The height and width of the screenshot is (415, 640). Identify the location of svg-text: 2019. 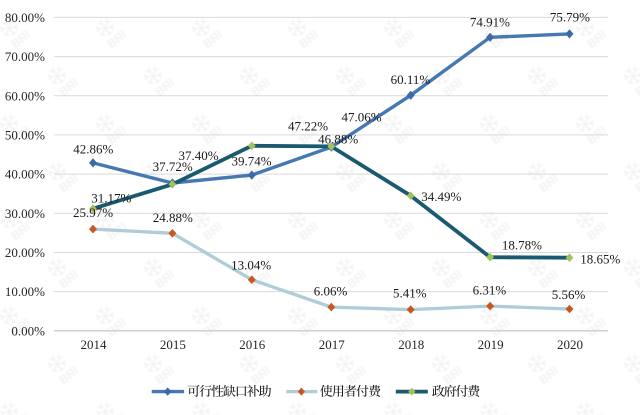
(491, 344).